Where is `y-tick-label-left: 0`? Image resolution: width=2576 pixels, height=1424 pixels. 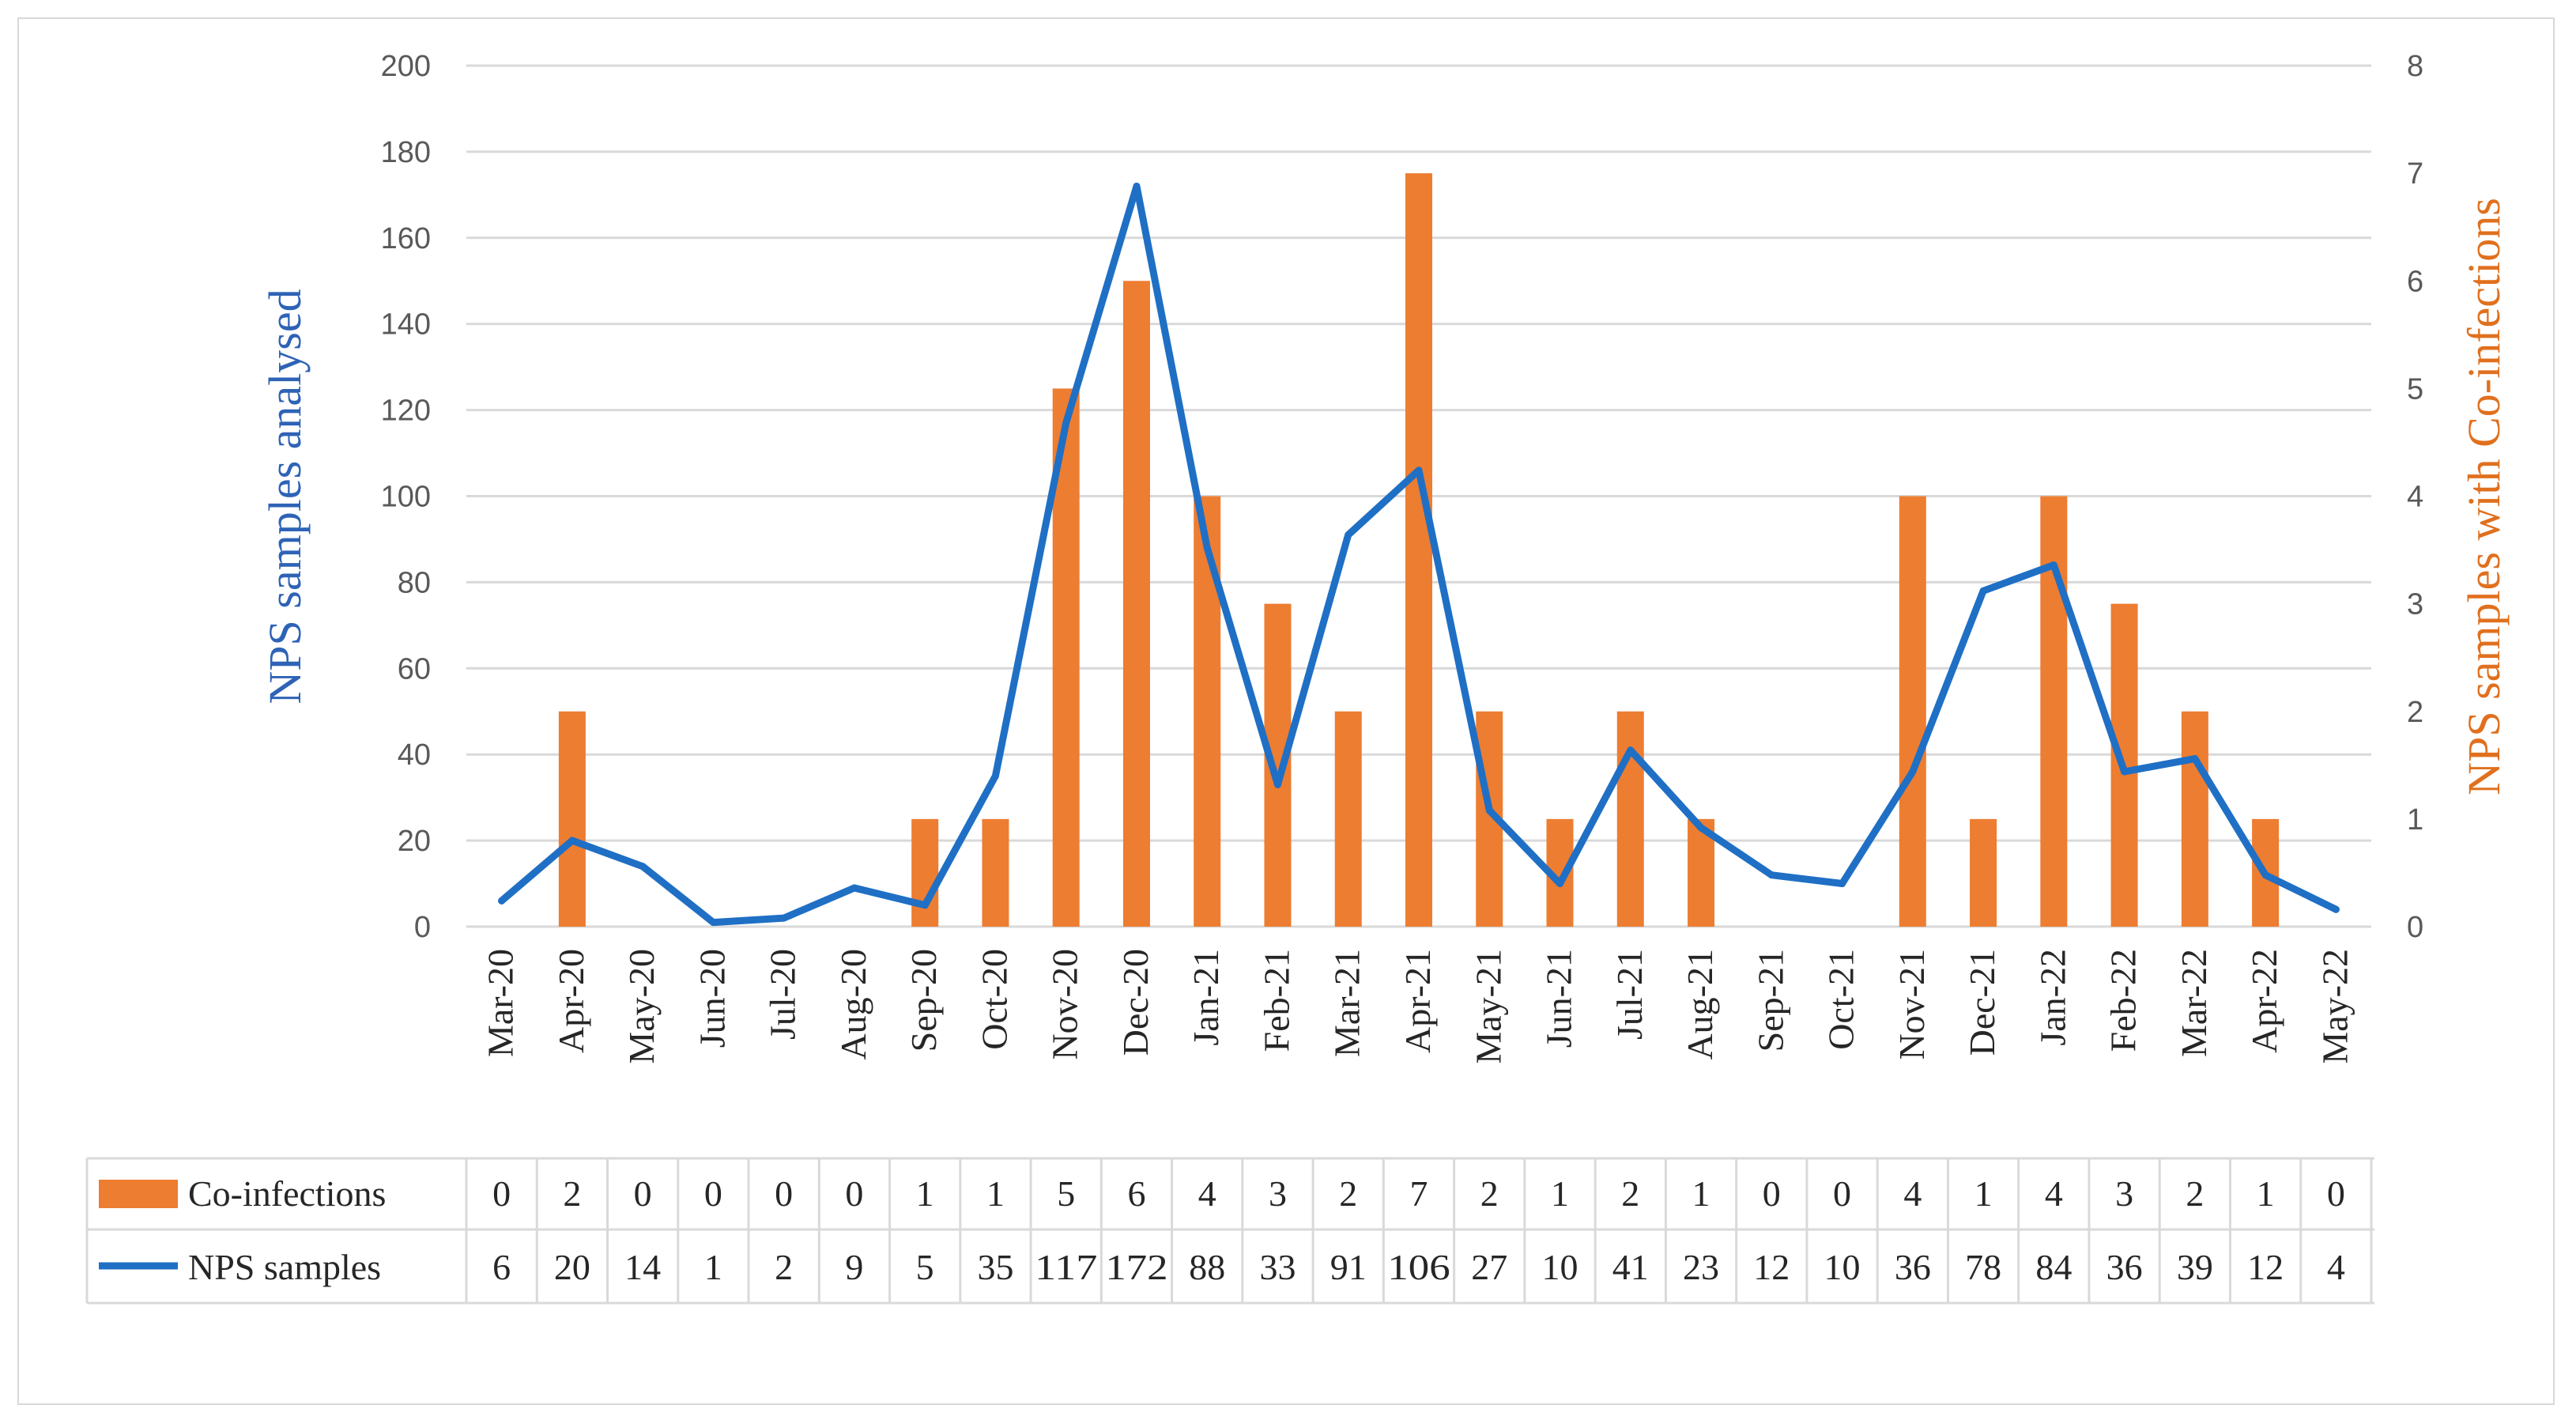 y-tick-label-left: 0 is located at coordinates (422, 927).